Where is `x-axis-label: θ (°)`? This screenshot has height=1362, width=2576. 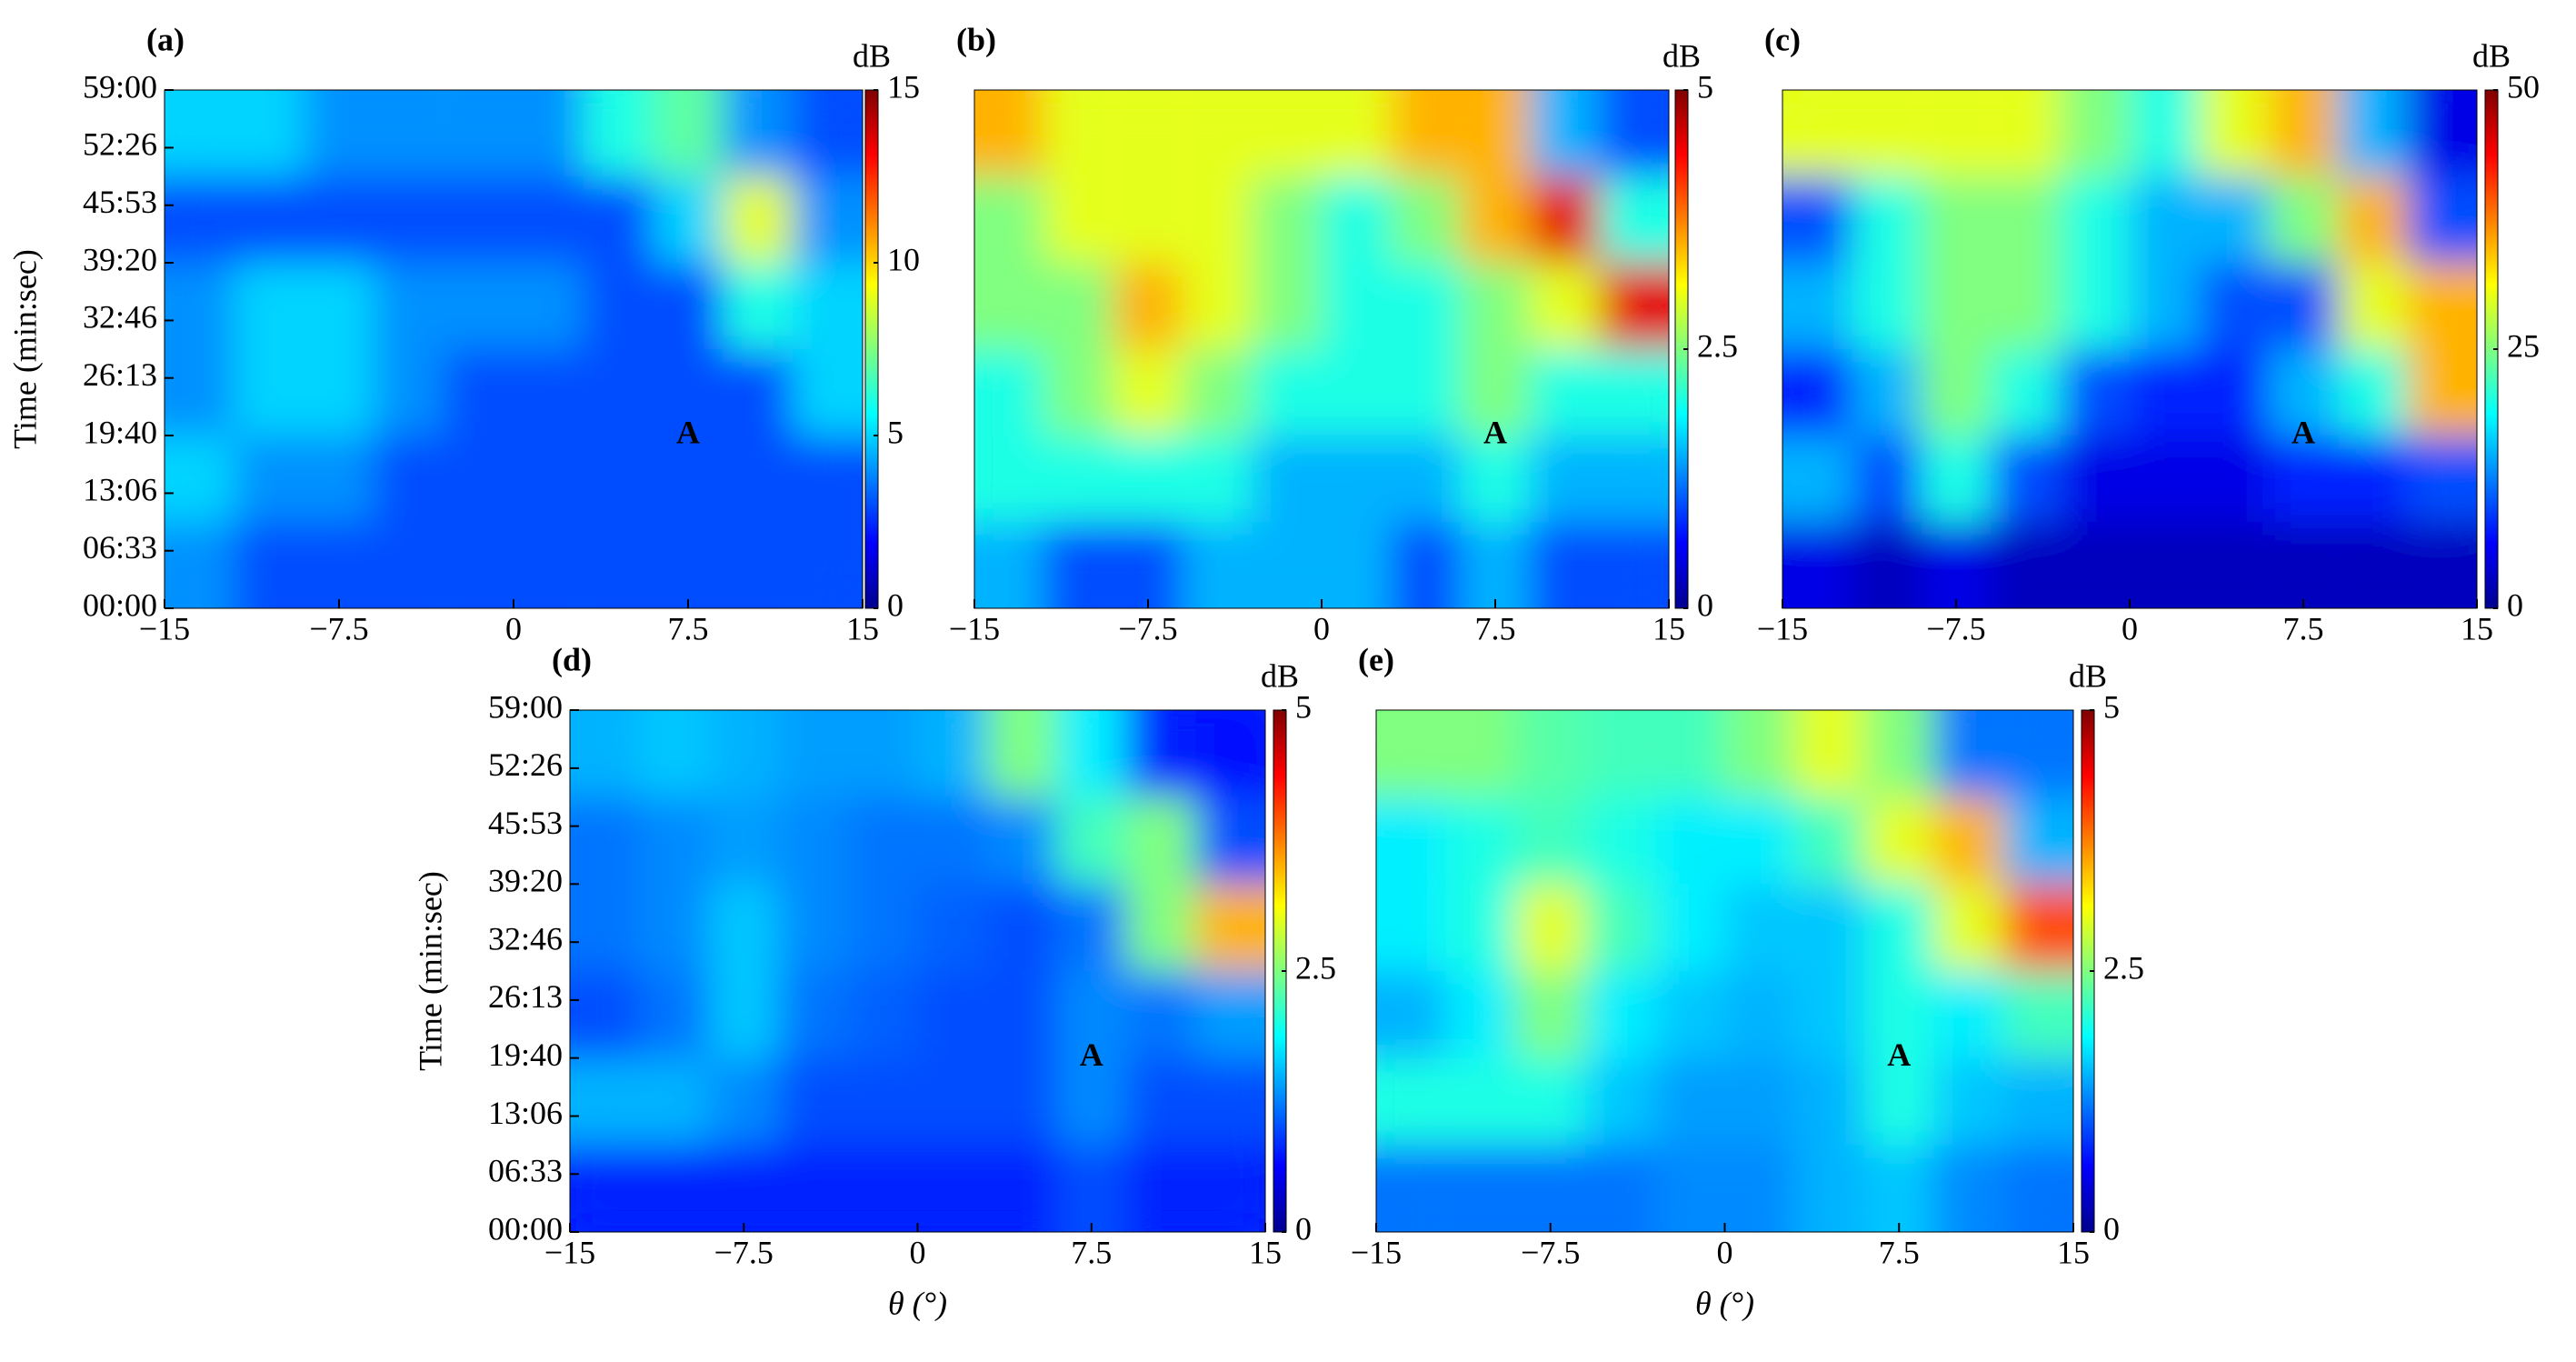 x-axis-label: θ (°) is located at coordinates (1724, 1303).